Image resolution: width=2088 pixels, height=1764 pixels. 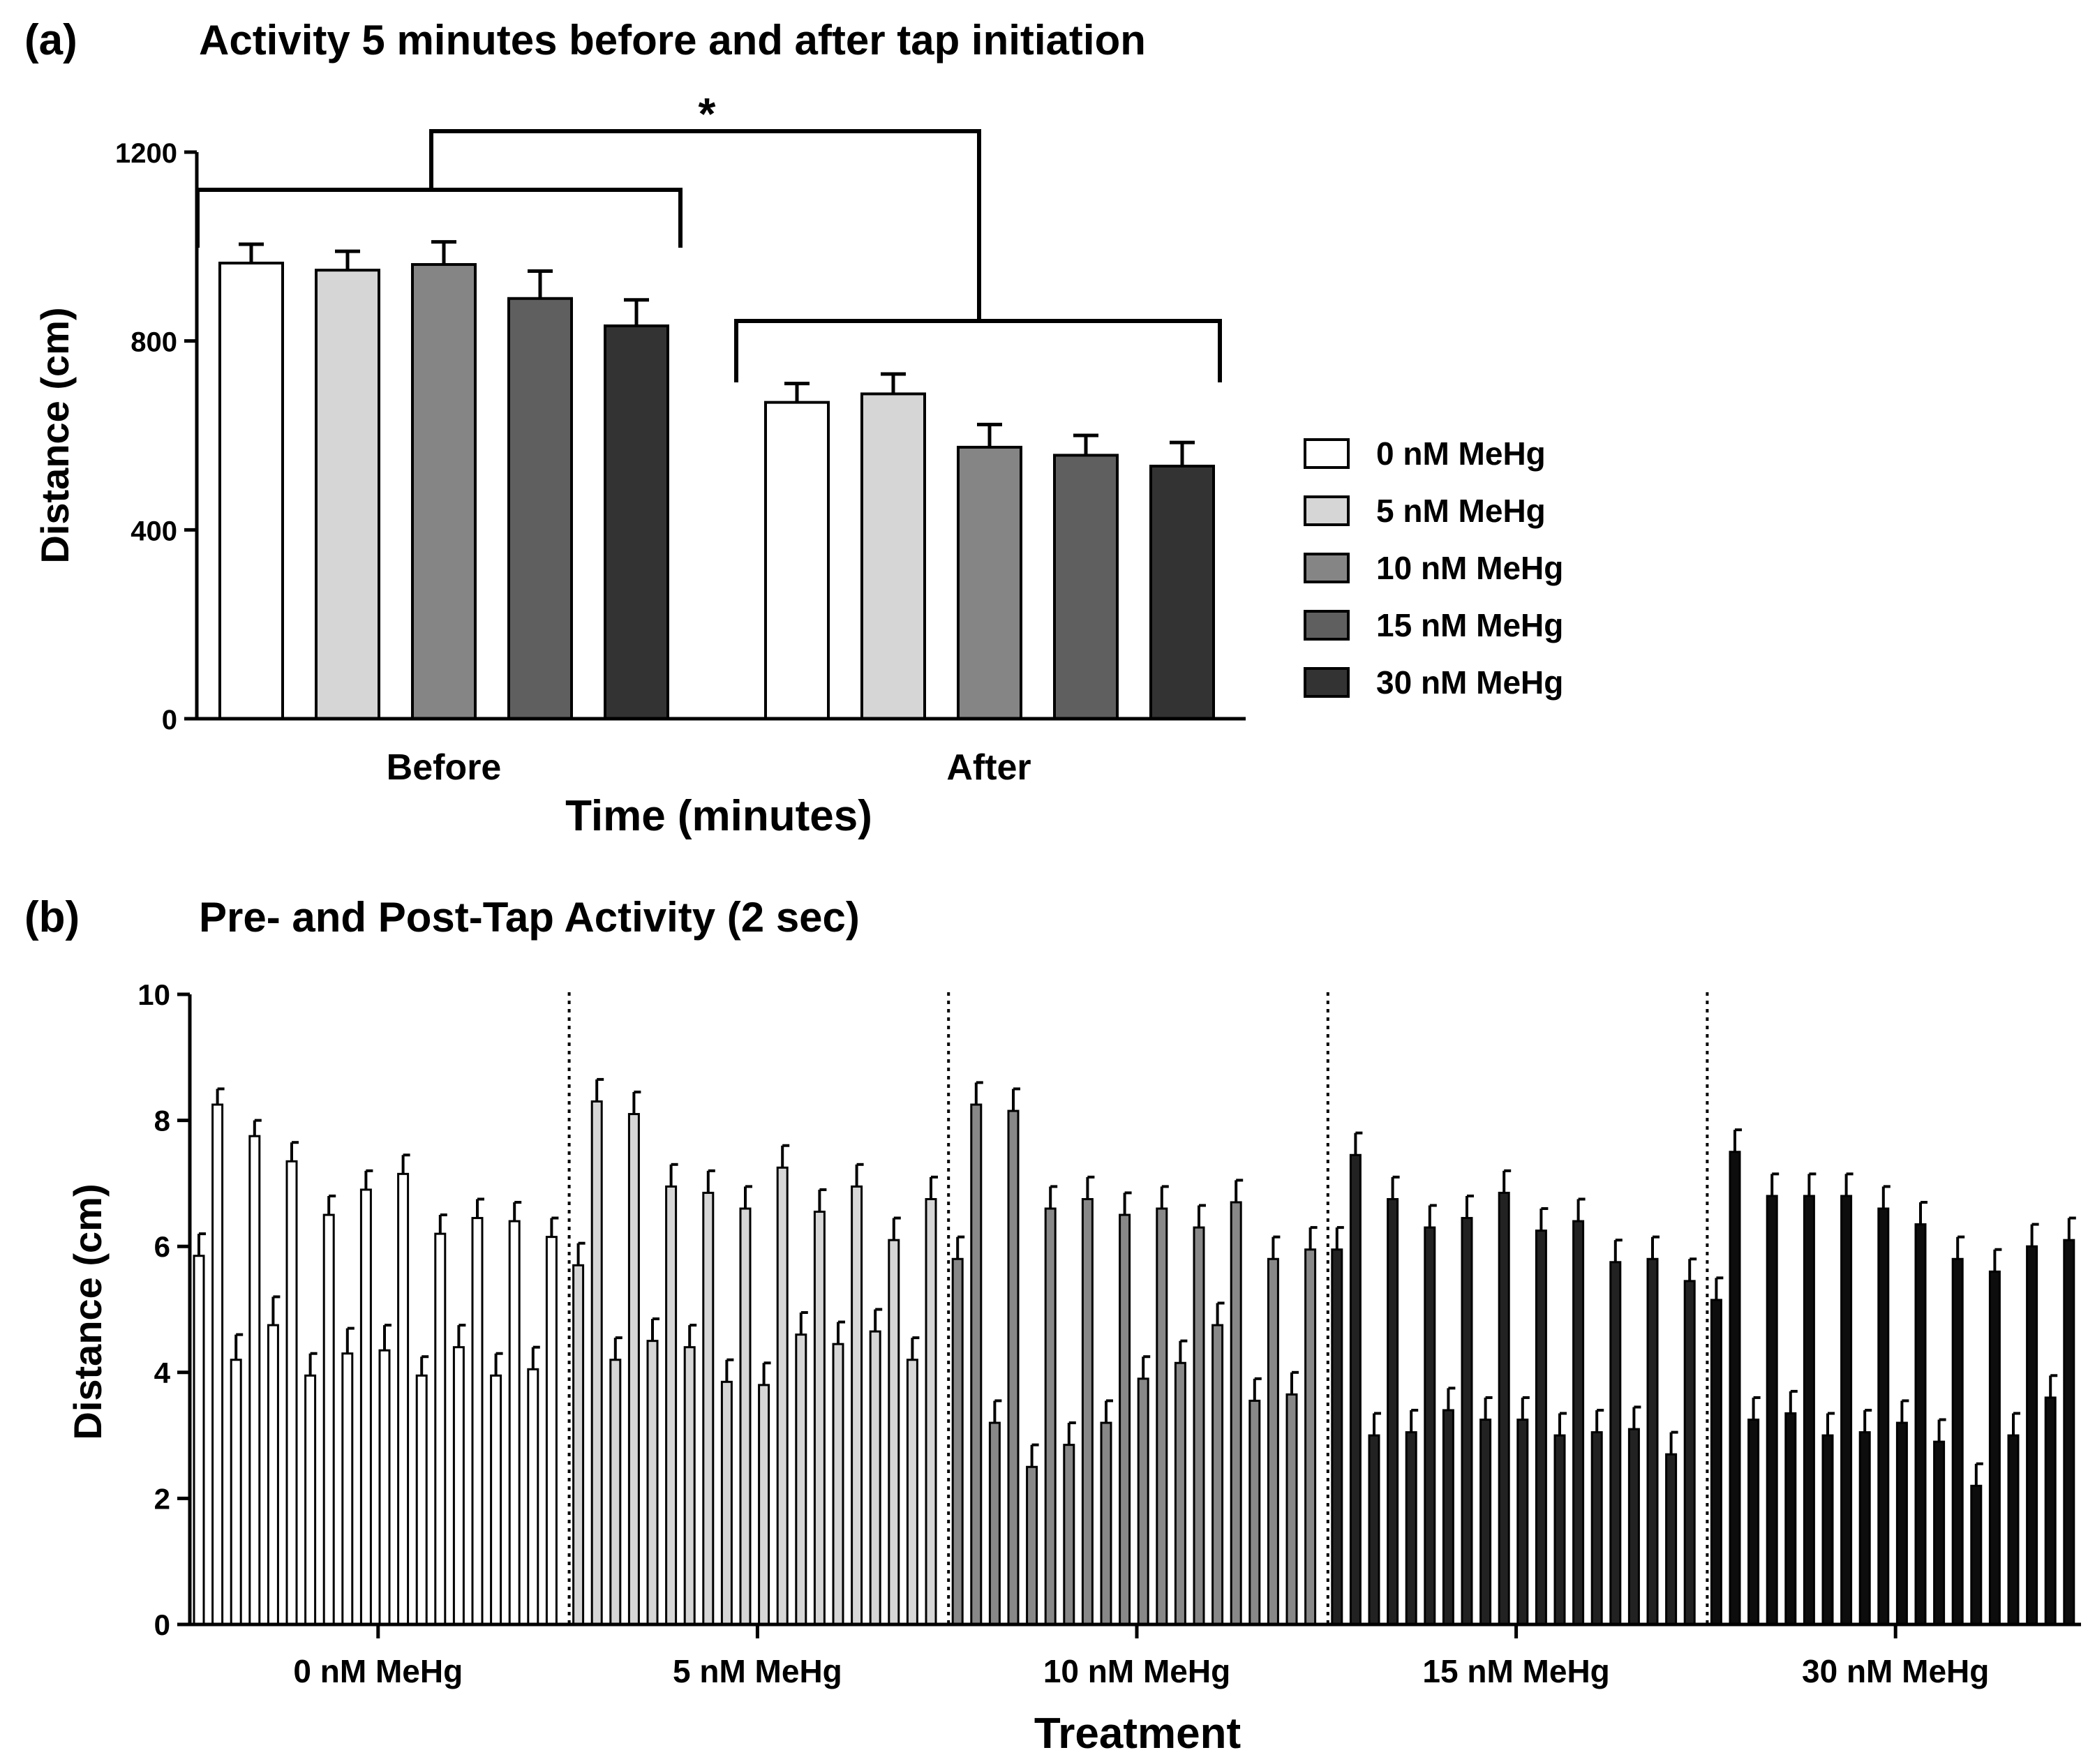 What do you see at coordinates (55, 435) in the screenshot?
I see `panel-a-y-axis-label: Distance (cm)` at bounding box center [55, 435].